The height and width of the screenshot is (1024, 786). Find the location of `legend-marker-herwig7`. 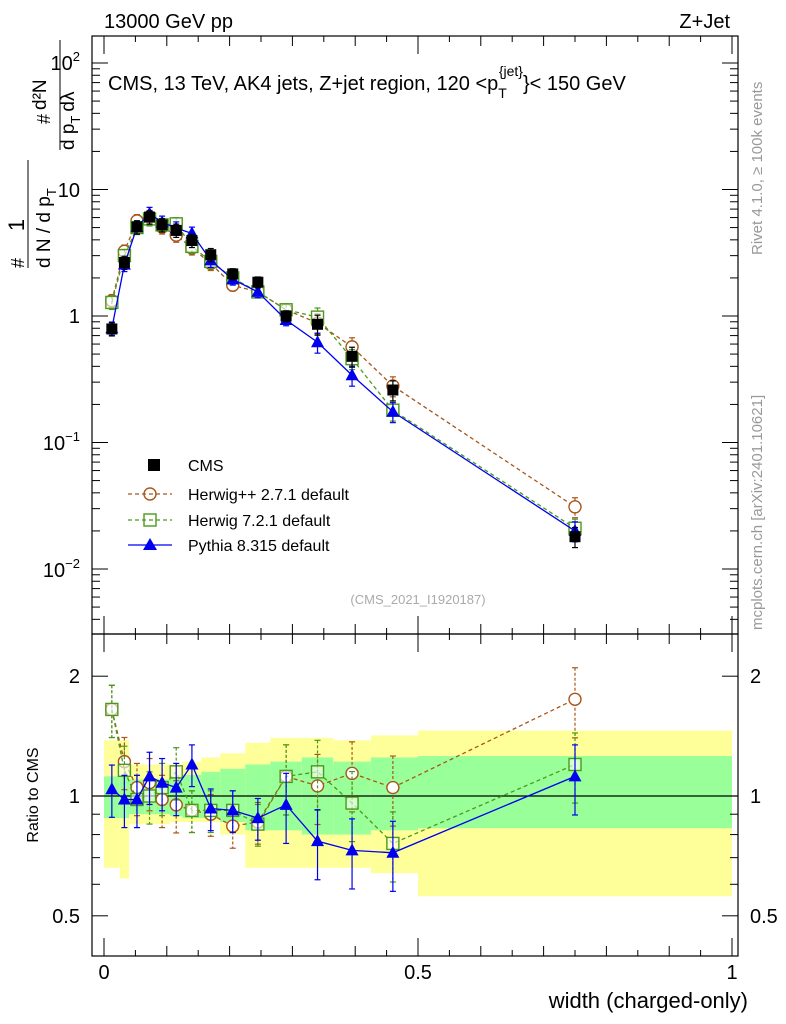

legend-marker-herwig7 is located at coordinates (150, 520).